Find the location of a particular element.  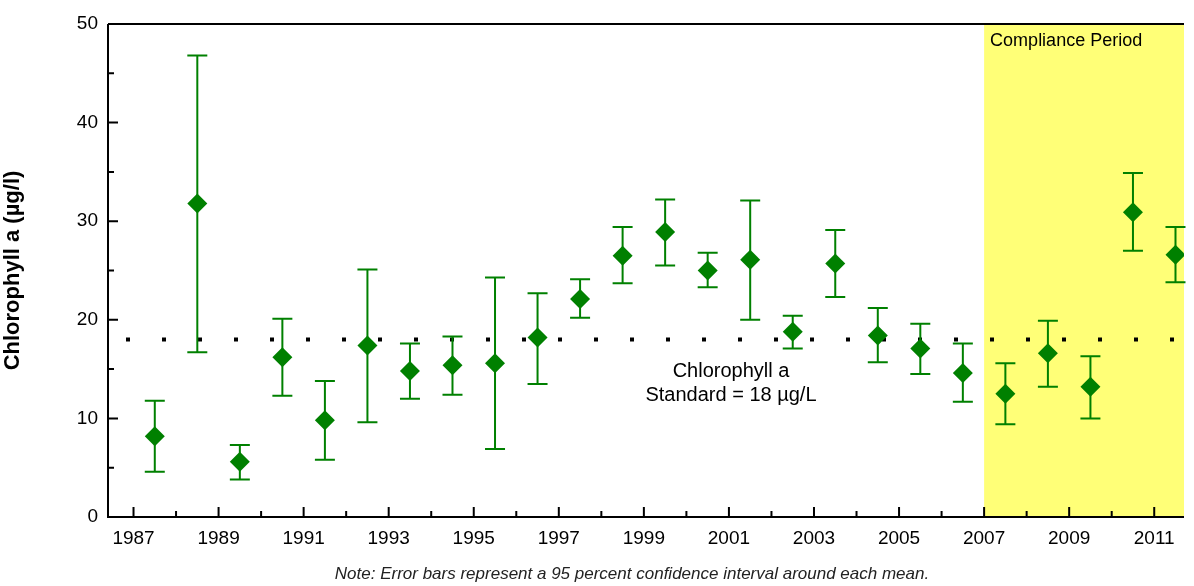

y-axis-title: Chlorophyll a (µg/l) is located at coordinates (12, 270).